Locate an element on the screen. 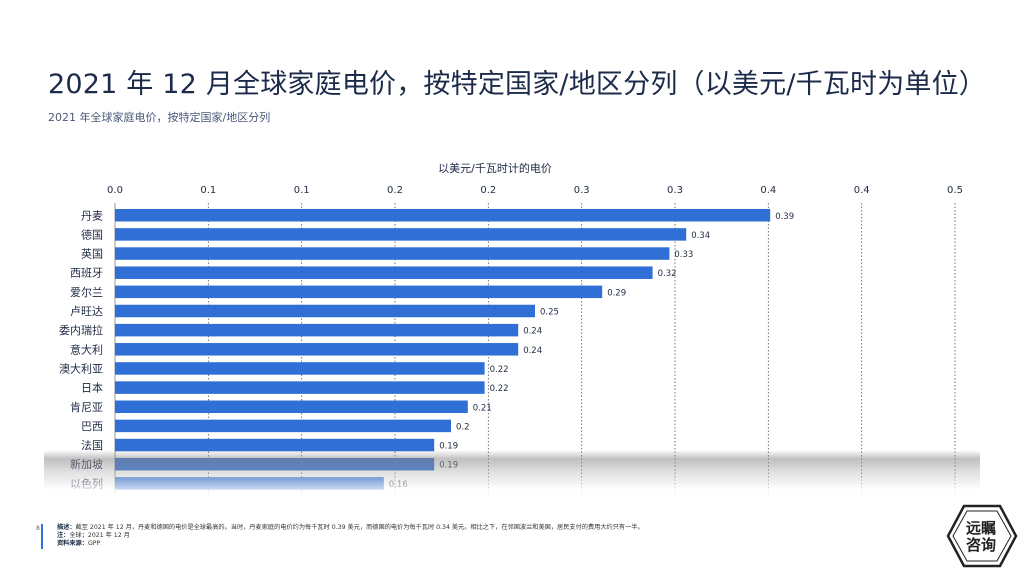 The image size is (1024, 576). bar-value-label: 0.2 is located at coordinates (463, 427).